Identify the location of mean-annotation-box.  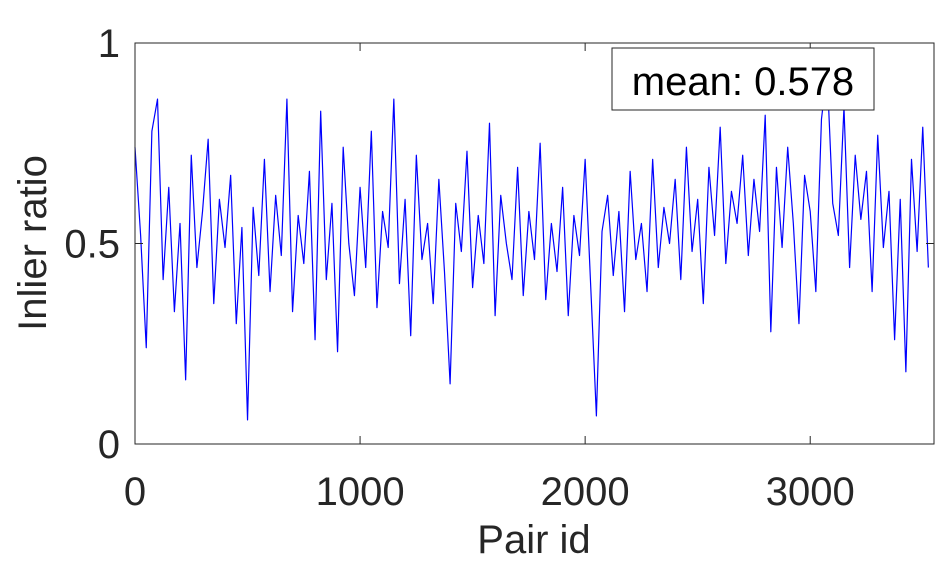
(743, 79).